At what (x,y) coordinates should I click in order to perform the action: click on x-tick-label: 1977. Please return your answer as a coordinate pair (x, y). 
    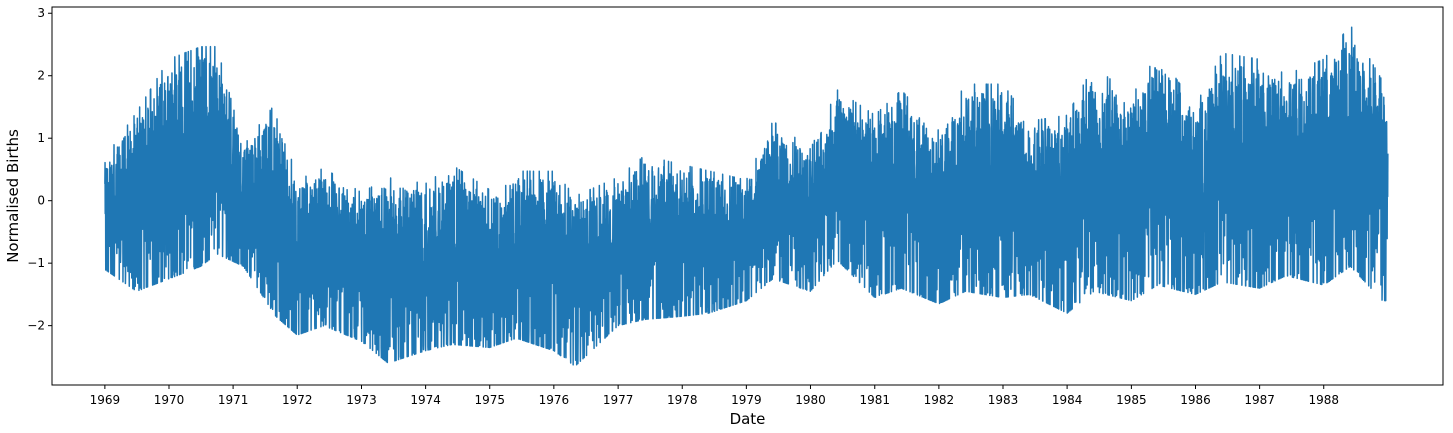
    Looking at the image, I should click on (618, 400).